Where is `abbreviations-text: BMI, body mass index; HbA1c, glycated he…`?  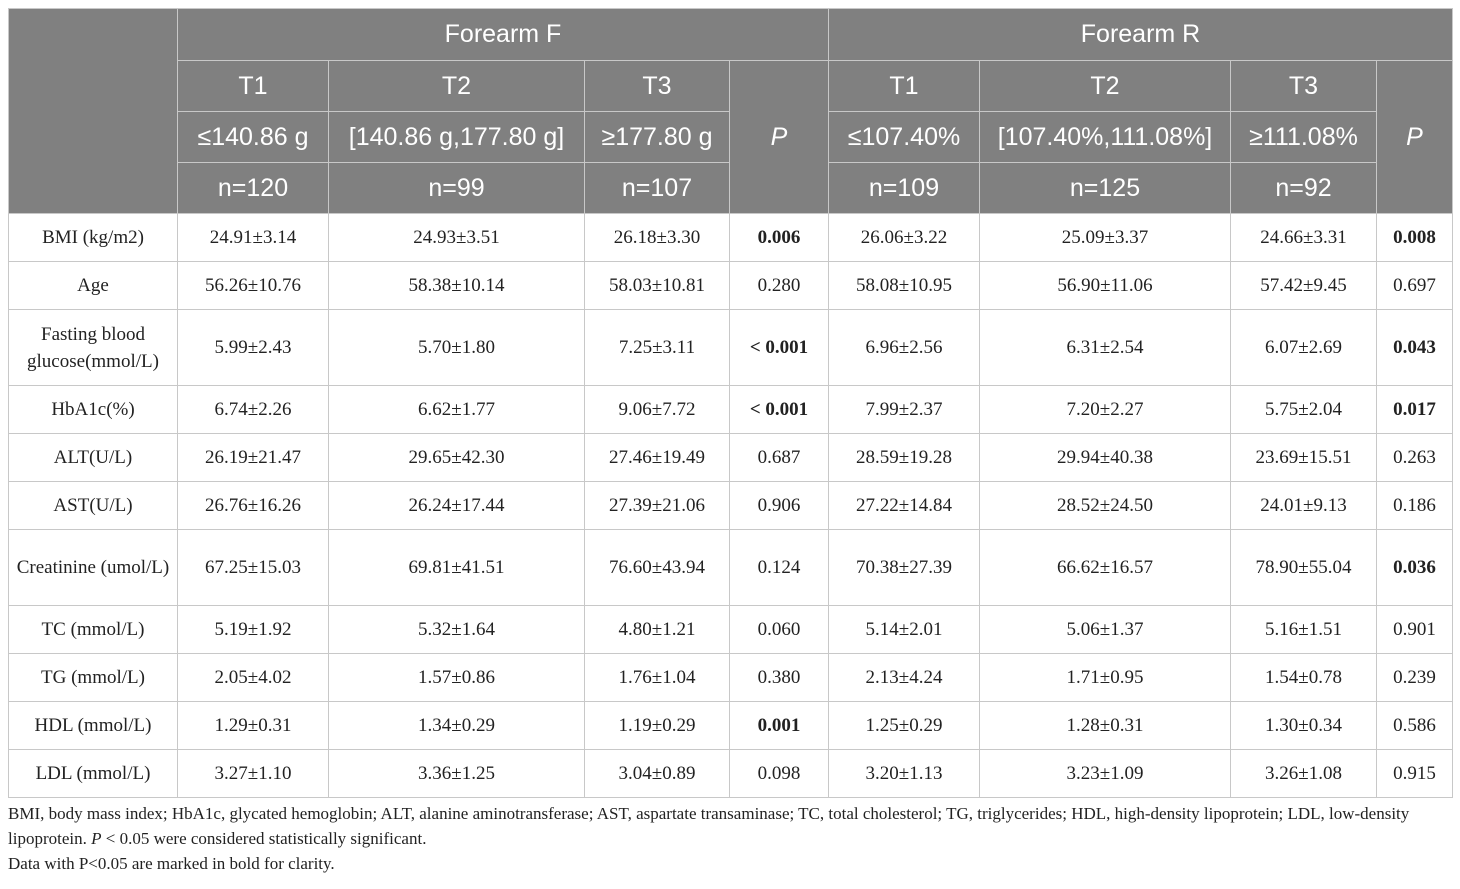 abbreviations-text: BMI, body mass index; HbA1c, glycated he… is located at coordinates (709, 826).